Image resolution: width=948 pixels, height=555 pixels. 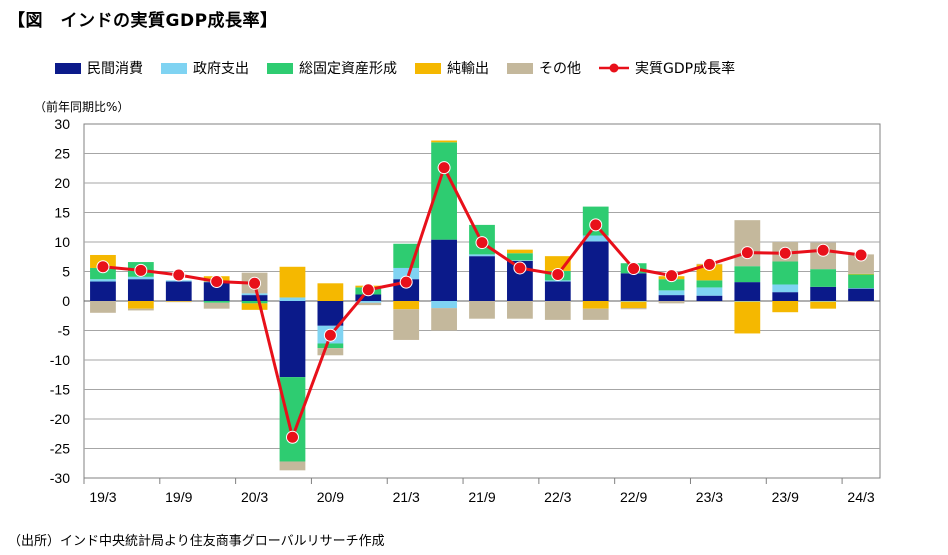 I want to click on x-tick-label: 21/9, so click(x=481, y=497).